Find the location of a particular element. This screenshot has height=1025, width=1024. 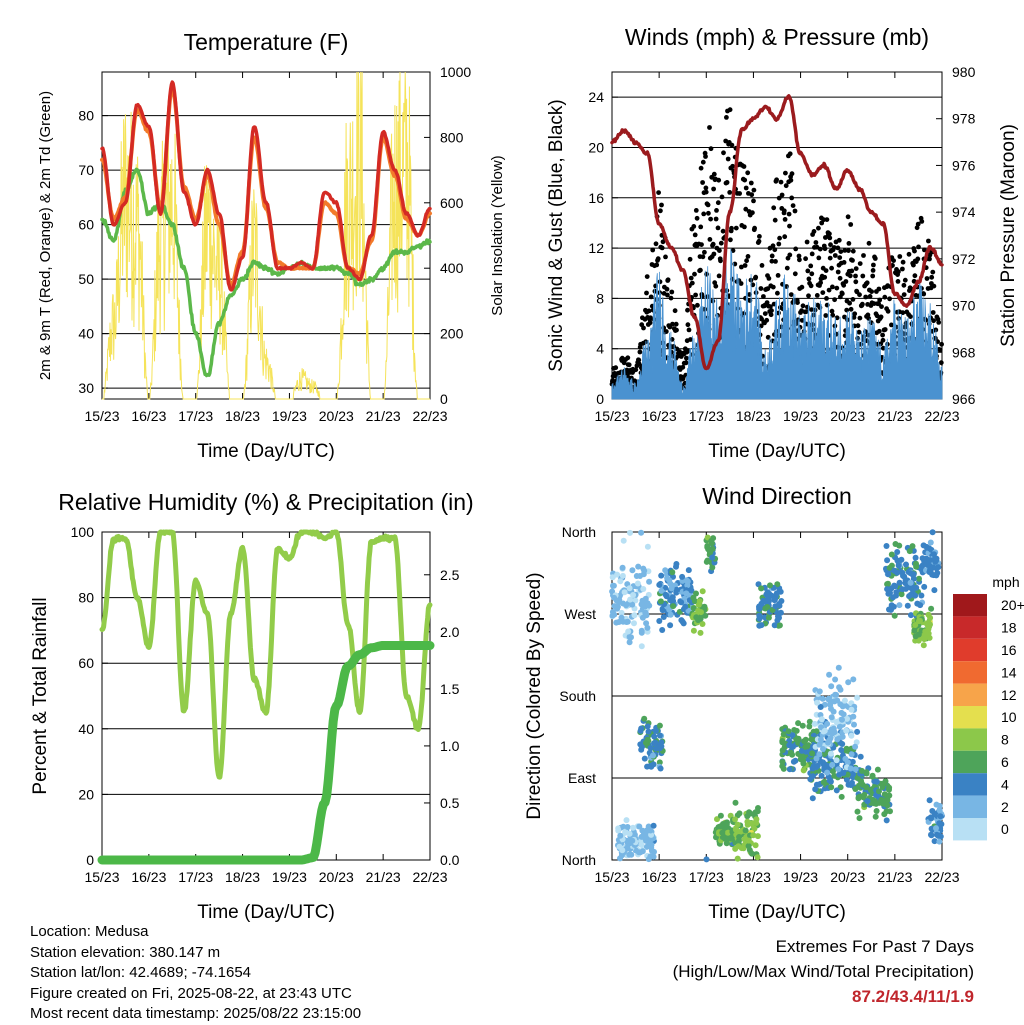

extremes-values: 87.2/43.4/11/1.9 is located at coordinates (913, 996).